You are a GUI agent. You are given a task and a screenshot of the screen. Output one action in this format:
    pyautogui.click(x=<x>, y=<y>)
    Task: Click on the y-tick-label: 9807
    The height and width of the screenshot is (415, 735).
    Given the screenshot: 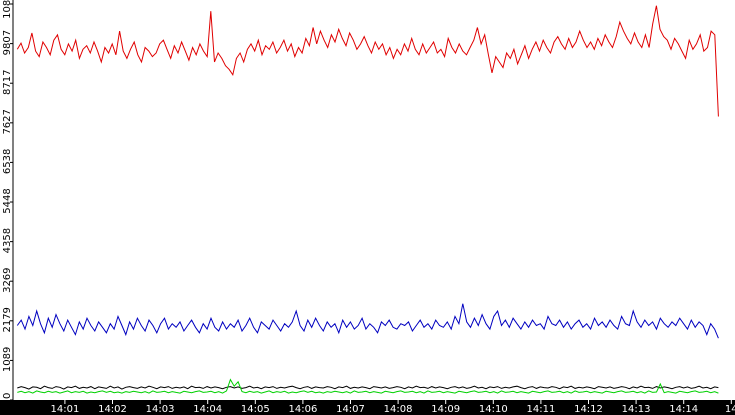 What is the action you would take?
    pyautogui.click(x=7, y=42)
    